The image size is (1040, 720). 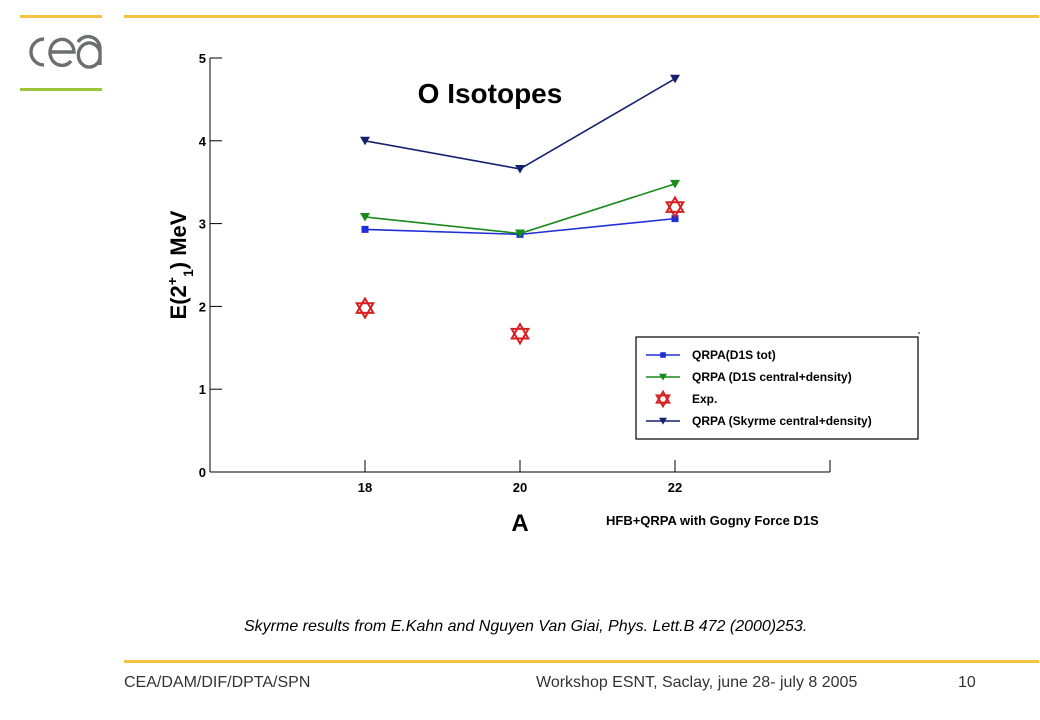 I want to click on top-yellow-rule, so click(x=581, y=16).